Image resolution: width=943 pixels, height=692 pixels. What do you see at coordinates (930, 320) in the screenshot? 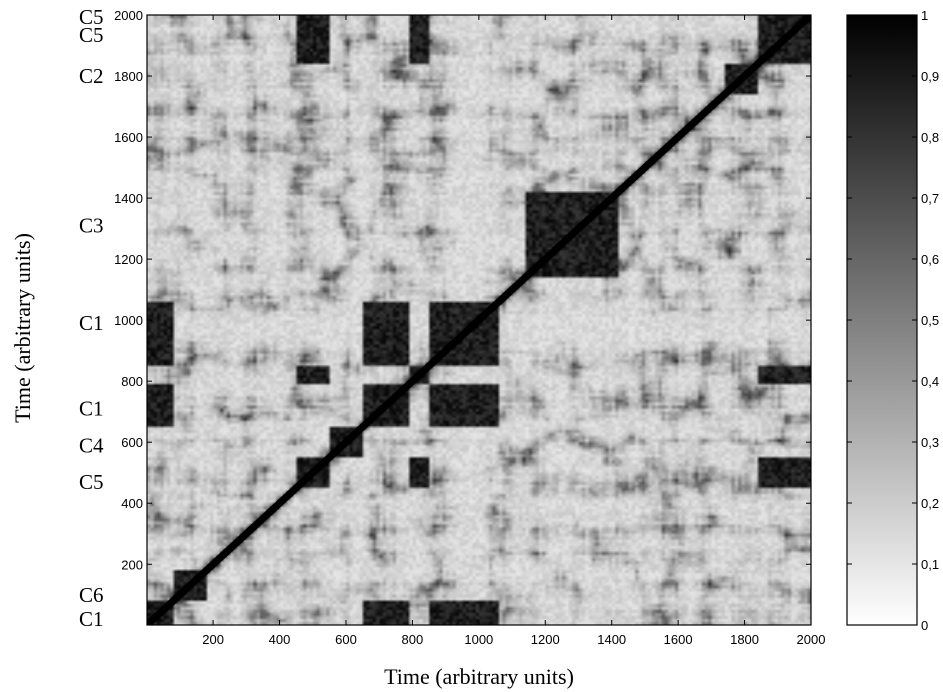
I see `colorbar-tick-label: 0,5` at bounding box center [930, 320].